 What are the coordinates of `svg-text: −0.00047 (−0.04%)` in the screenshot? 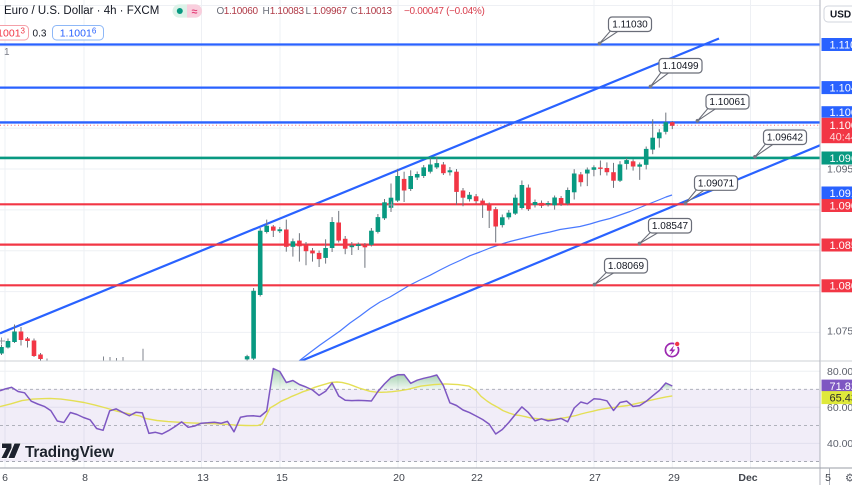 It's located at (444, 11).